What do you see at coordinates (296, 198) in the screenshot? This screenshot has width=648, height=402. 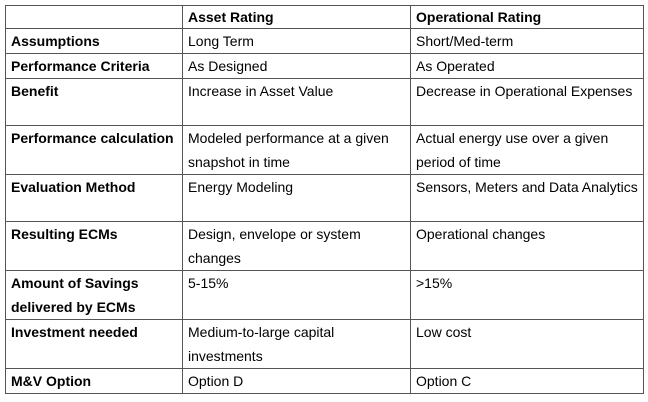 I see `asset-cell: Energy Modeling` at bounding box center [296, 198].